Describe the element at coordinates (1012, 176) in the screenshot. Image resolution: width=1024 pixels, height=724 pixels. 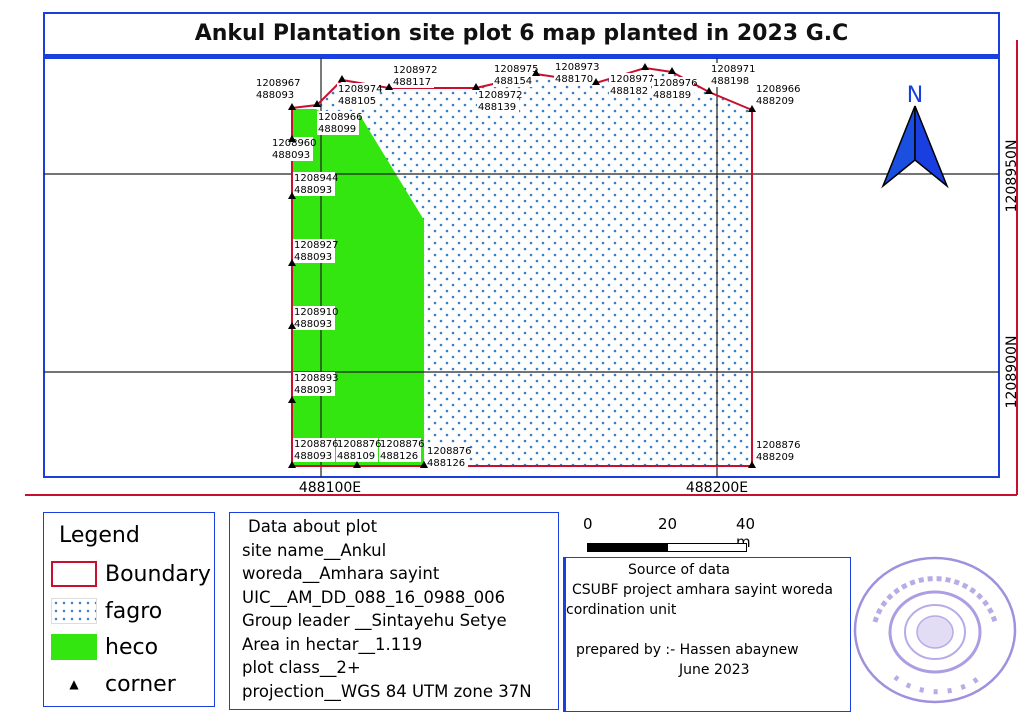
I see `grid-label-y: 1208950N` at that location.